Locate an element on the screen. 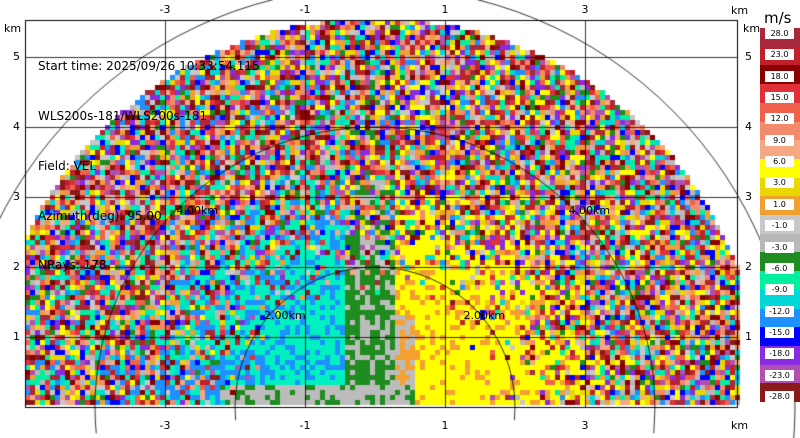 The height and width of the screenshot is (438, 800). x-unit-label-top: km is located at coordinates (740, 10).